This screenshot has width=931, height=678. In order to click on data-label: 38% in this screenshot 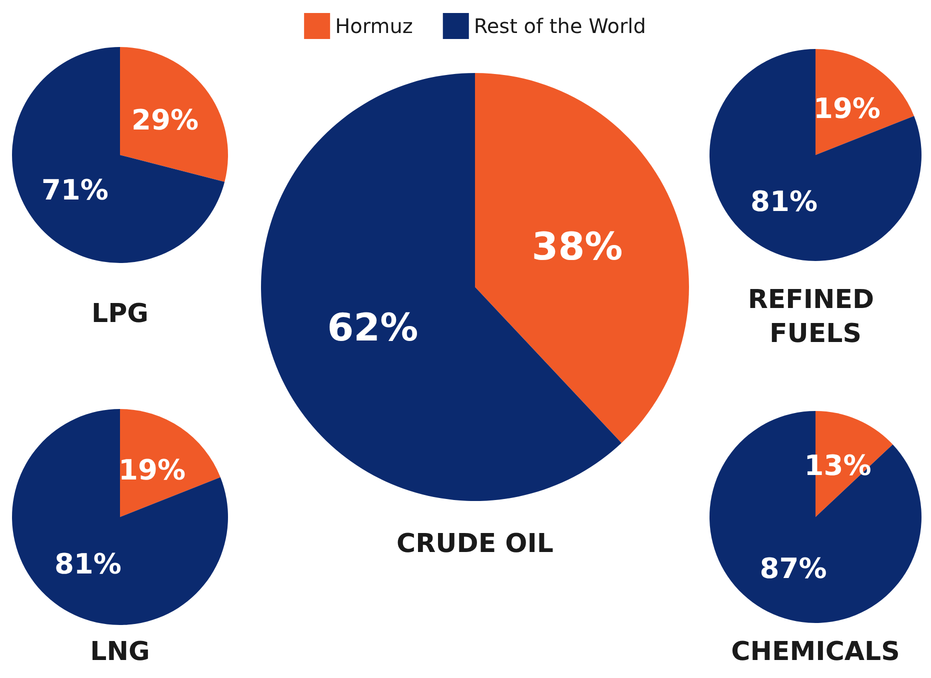, I will do `click(577, 246)`.